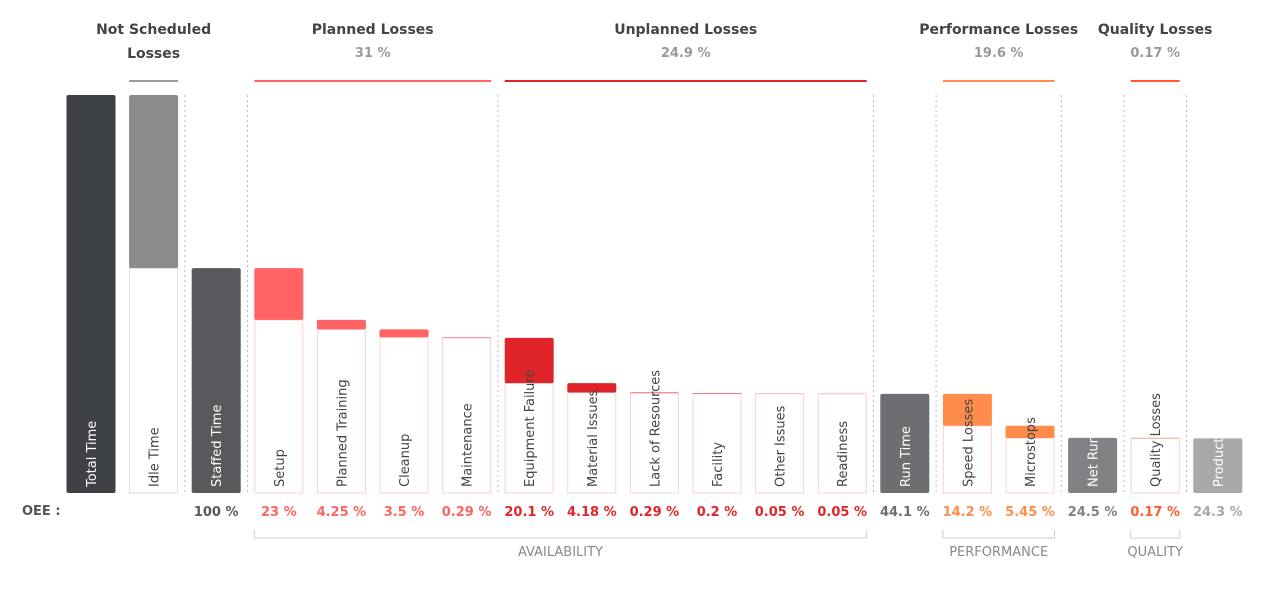 The width and height of the screenshot is (1272, 592). I want to click on value-label: 14.2 %, so click(968, 512).